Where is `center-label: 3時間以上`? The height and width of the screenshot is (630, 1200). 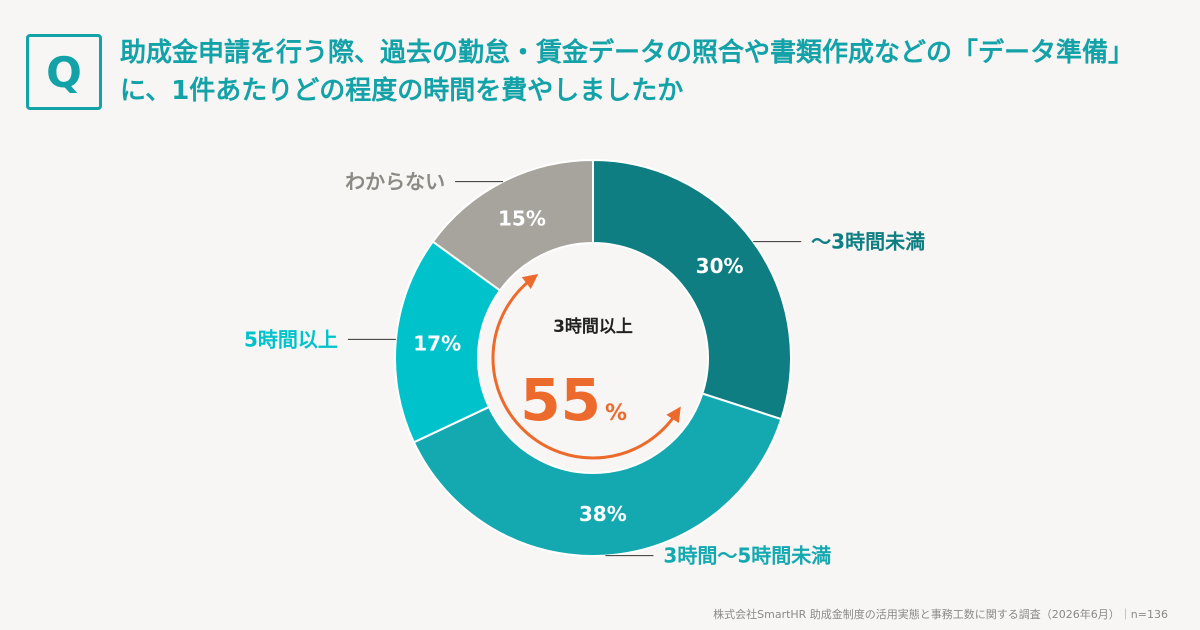 center-label: 3時間以上 is located at coordinates (593, 326).